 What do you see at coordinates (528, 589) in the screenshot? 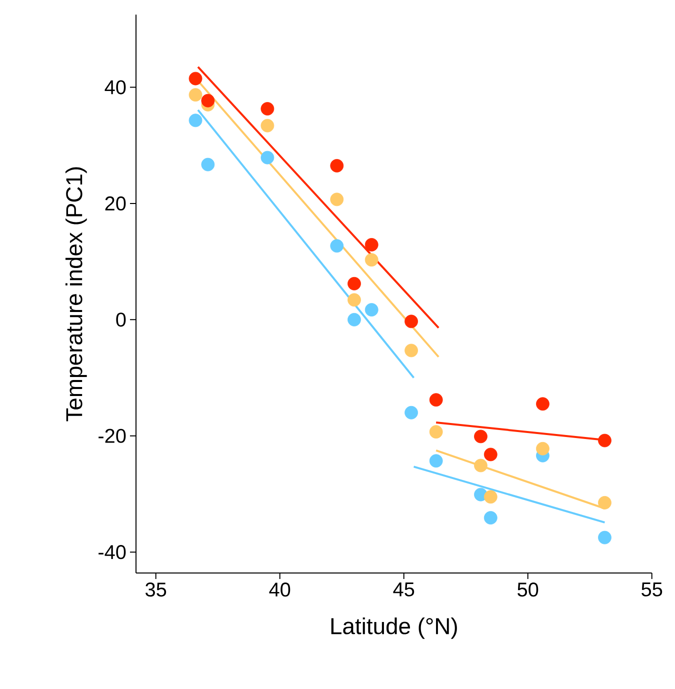
I see `x-tick-label: 50` at bounding box center [528, 589].